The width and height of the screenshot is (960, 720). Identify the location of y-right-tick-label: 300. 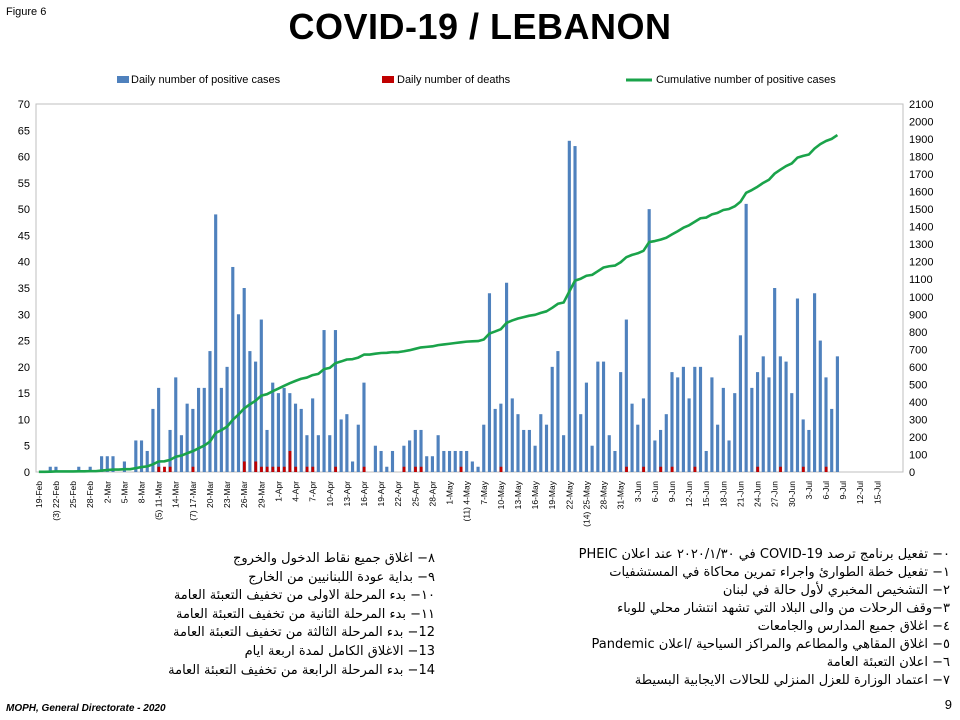
(918, 420).